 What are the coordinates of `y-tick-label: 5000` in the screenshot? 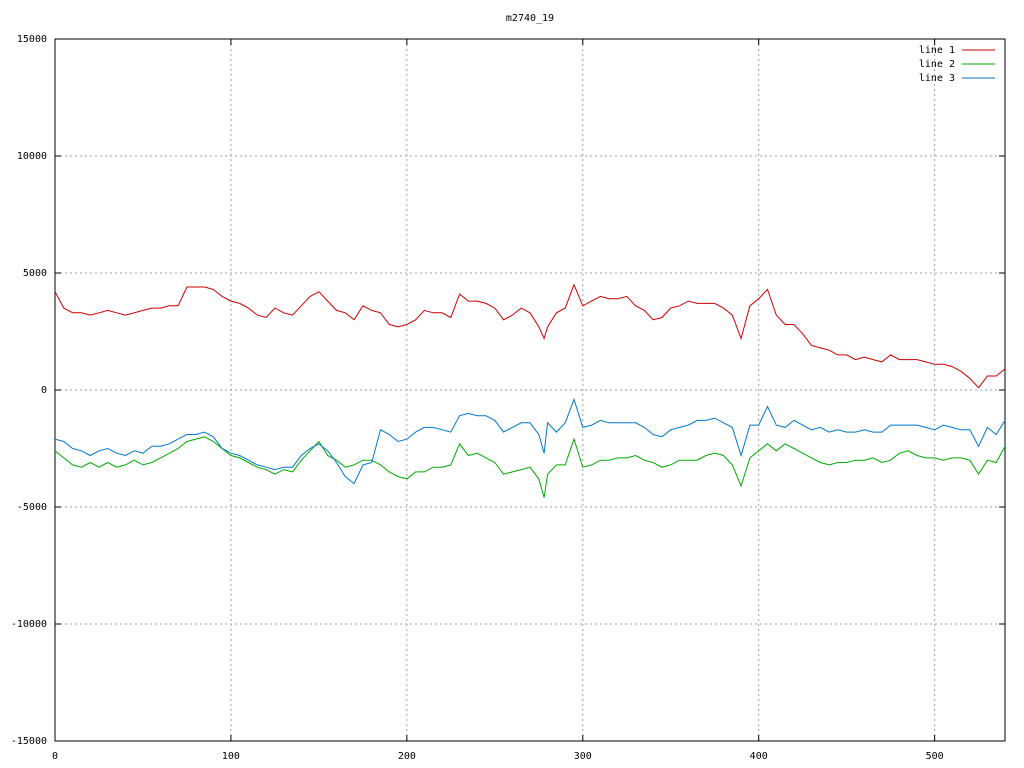 It's located at (35, 273).